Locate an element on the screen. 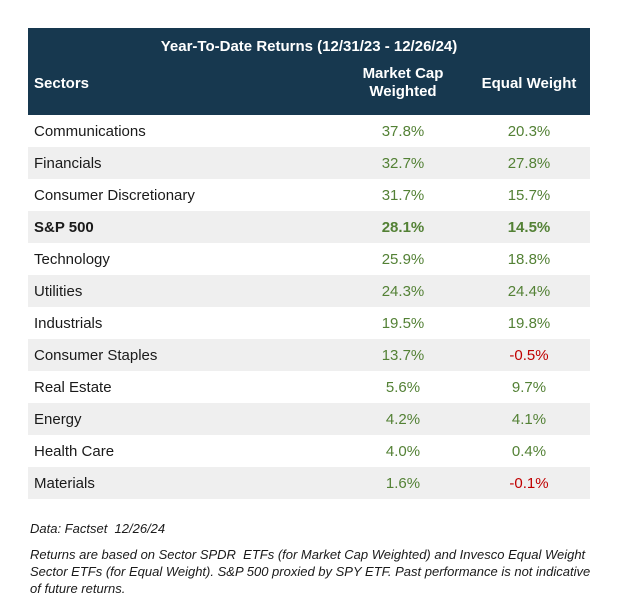 The width and height of the screenshot is (618, 611). market-cap-weighted-value: 4.0% is located at coordinates (403, 451).